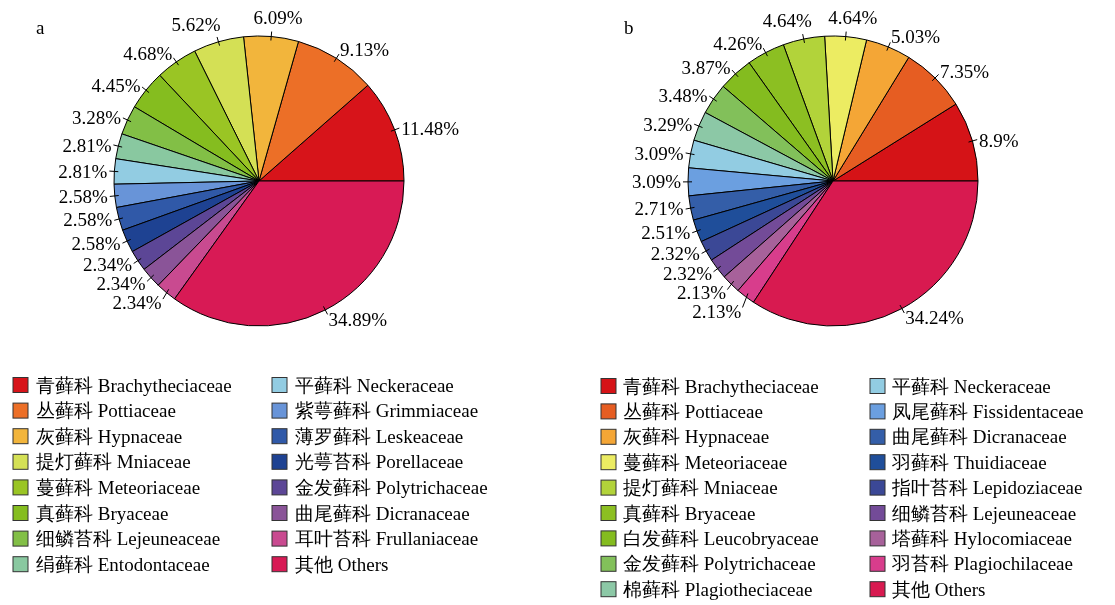  I want to click on data-label: 3.87%, so click(706, 67).